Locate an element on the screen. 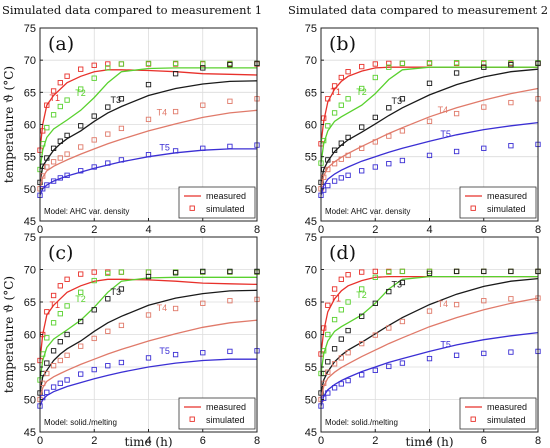 This screenshot has height=448, width=550. series-t5: T5 is located at coordinates (148, 170).